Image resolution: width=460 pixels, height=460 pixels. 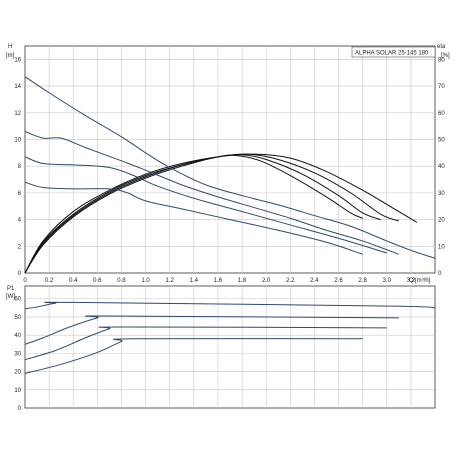 I want to click on p1-tick-label: 60, so click(x=17, y=300).